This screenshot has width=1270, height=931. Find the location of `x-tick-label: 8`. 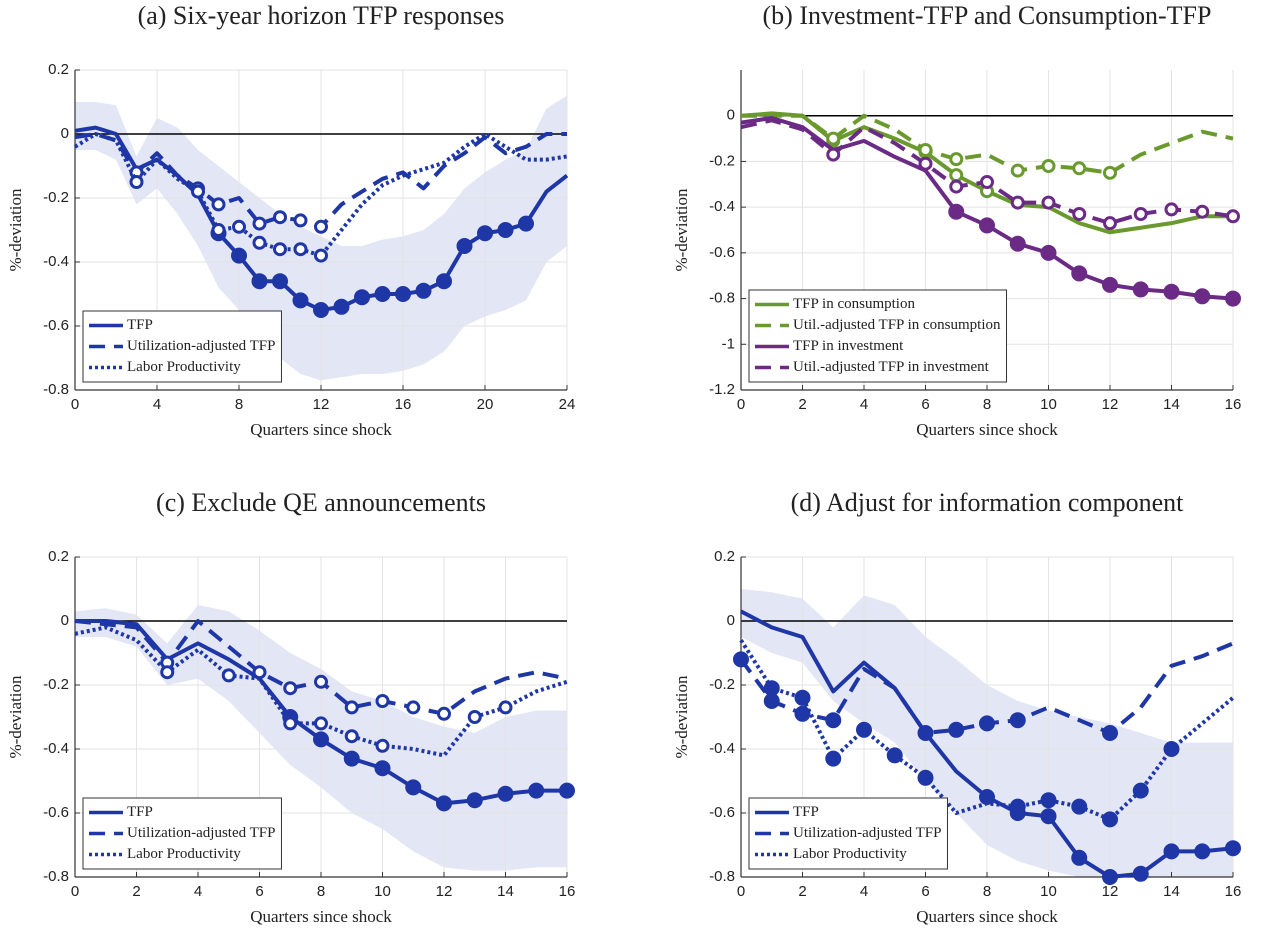

x-tick-label: 8 is located at coordinates (321, 891).